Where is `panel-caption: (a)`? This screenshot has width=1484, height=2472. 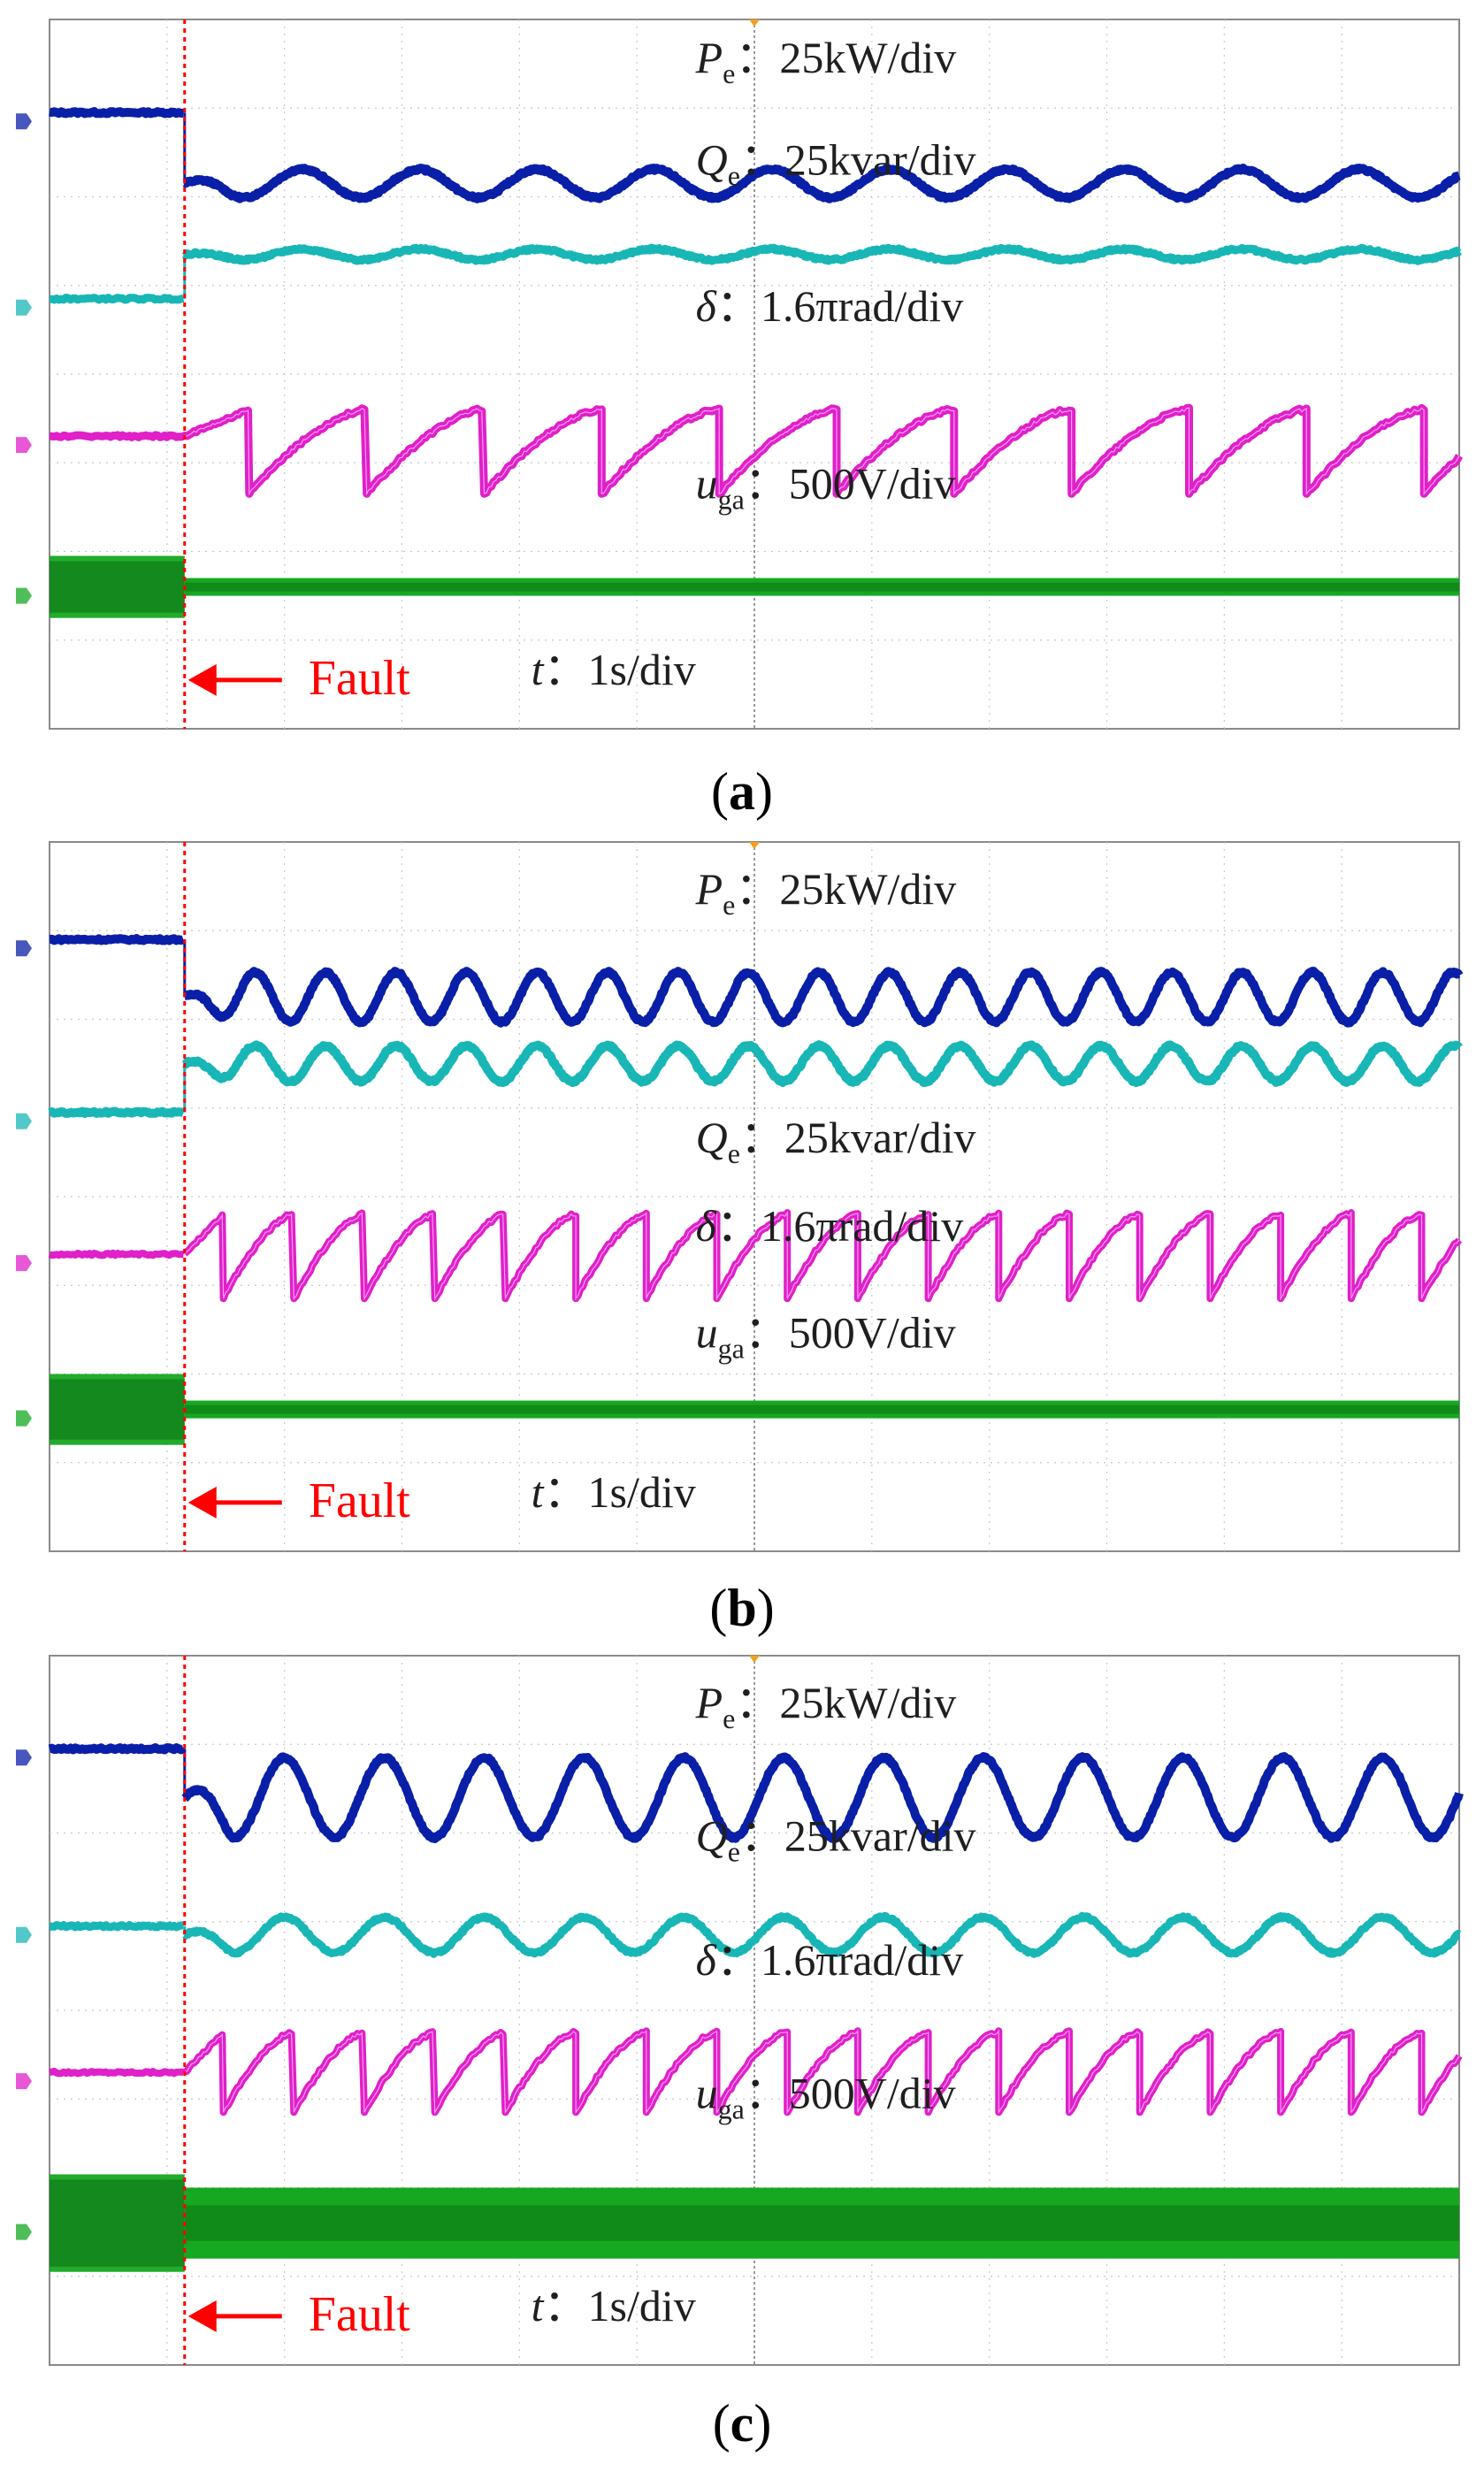 panel-caption: (a) is located at coordinates (742, 791).